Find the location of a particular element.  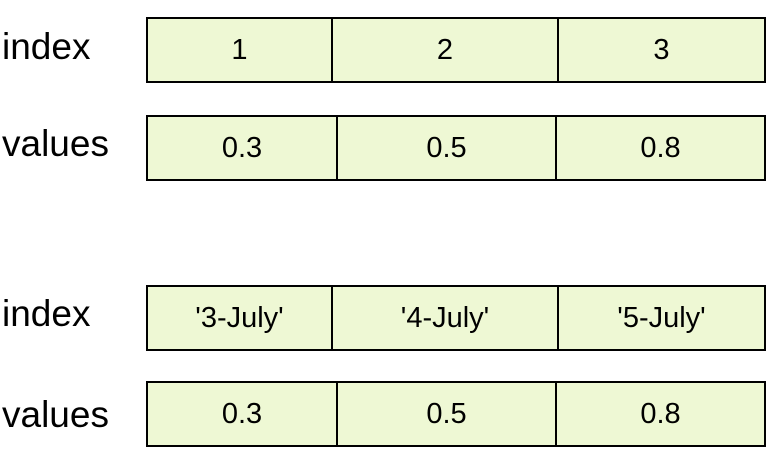

index-strip: '3-July' '4-July' '5-July' is located at coordinates (456, 318).